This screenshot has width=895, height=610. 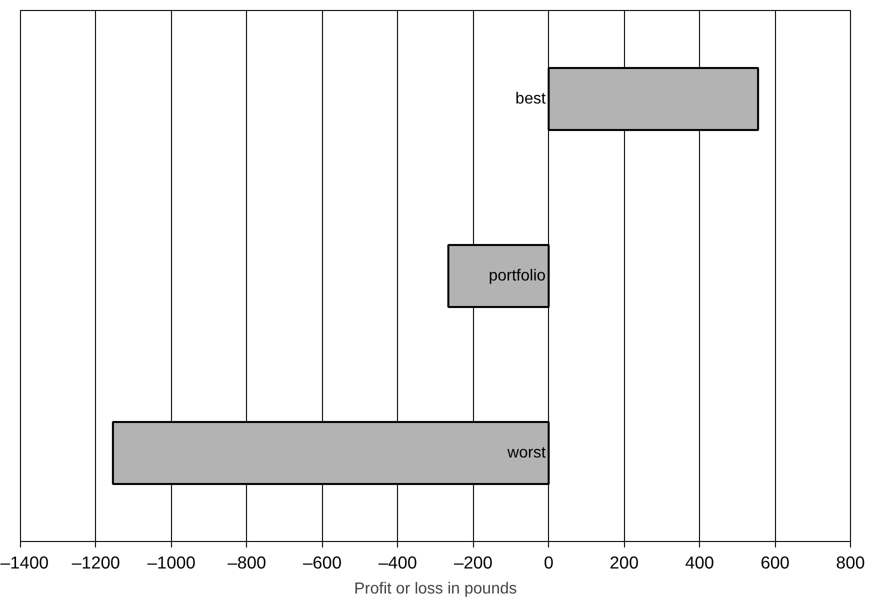 I want to click on x-tick-label: –600, so click(x=322, y=562).